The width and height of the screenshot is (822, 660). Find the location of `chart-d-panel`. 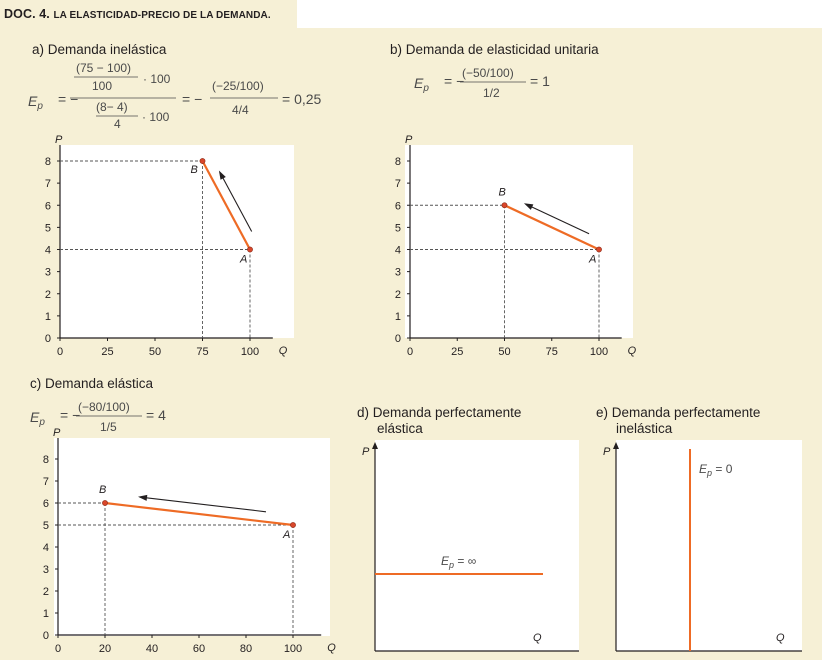

chart-d-panel is located at coordinates (477, 545).